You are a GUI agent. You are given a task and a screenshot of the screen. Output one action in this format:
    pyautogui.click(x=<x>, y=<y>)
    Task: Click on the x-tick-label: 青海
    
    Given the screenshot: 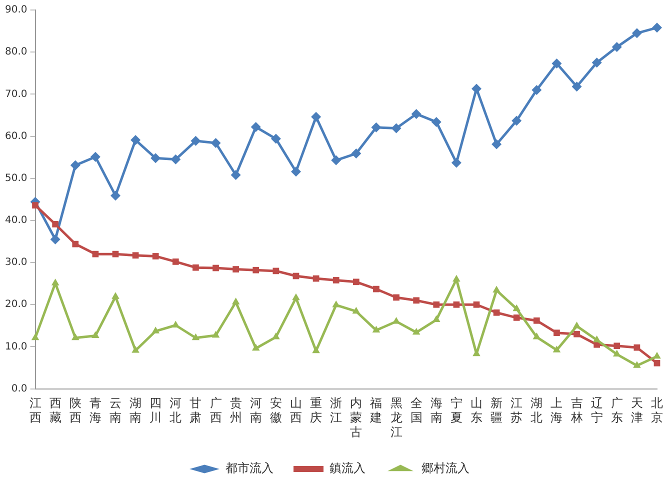 What is the action you would take?
    pyautogui.click(x=95, y=410)
    